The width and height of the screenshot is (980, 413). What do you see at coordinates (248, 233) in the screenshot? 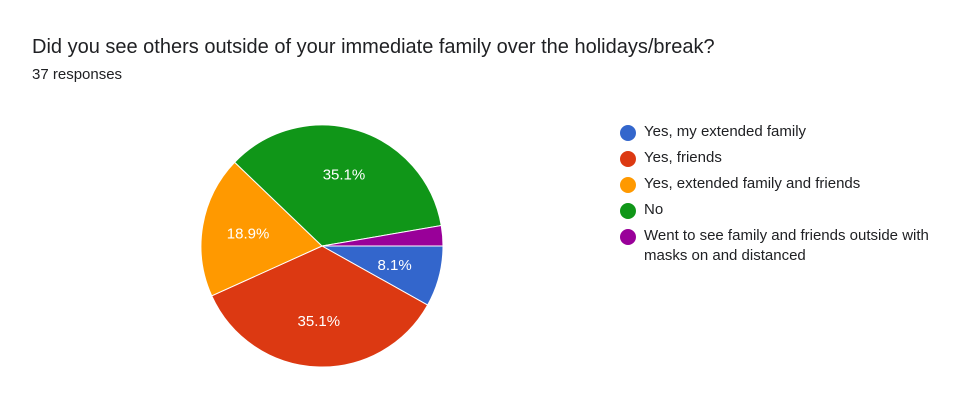
I see `slice-label-3: 18.9%` at bounding box center [248, 233].